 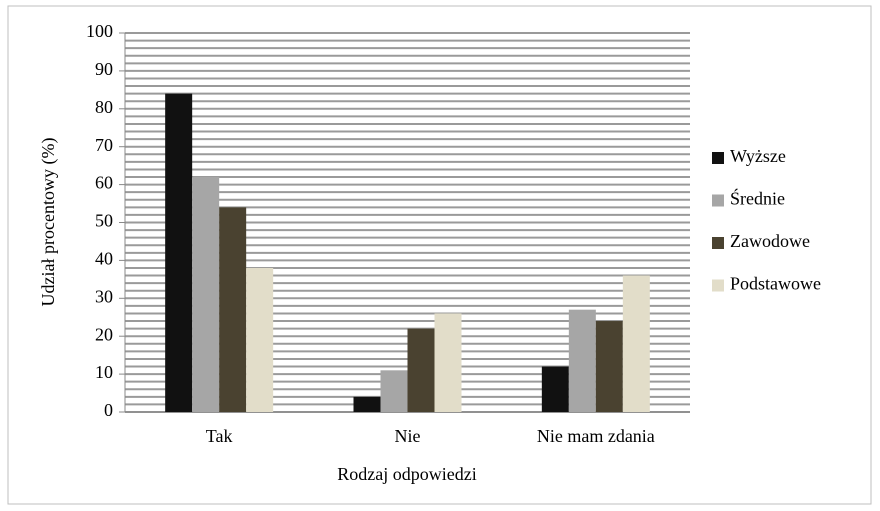 What do you see at coordinates (770, 241) in the screenshot?
I see `legend-label: Zawodowe` at bounding box center [770, 241].